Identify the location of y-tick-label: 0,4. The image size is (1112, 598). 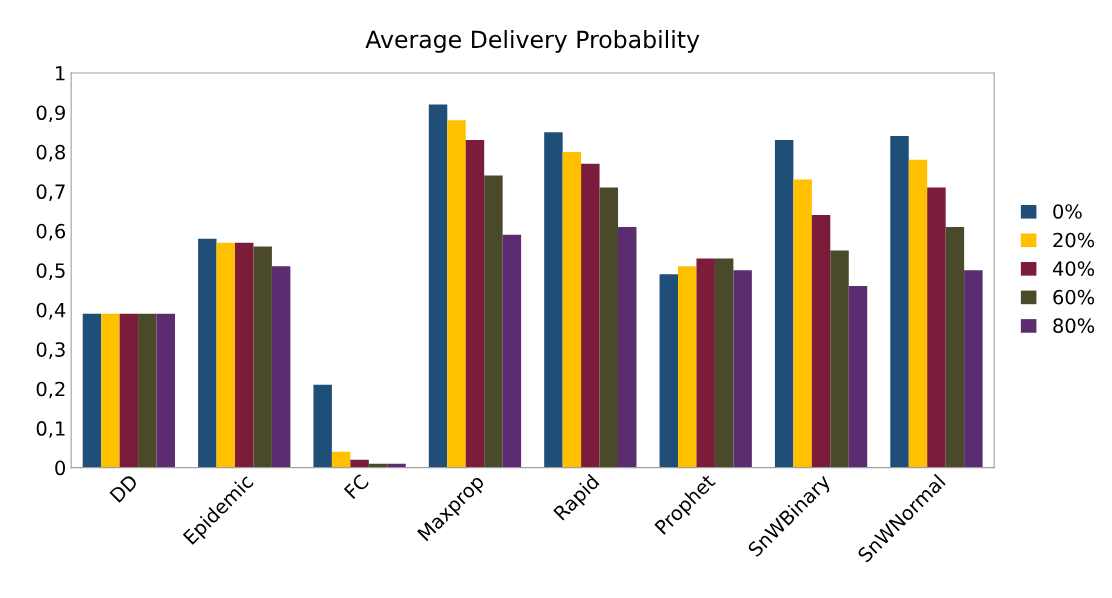
(51, 311).